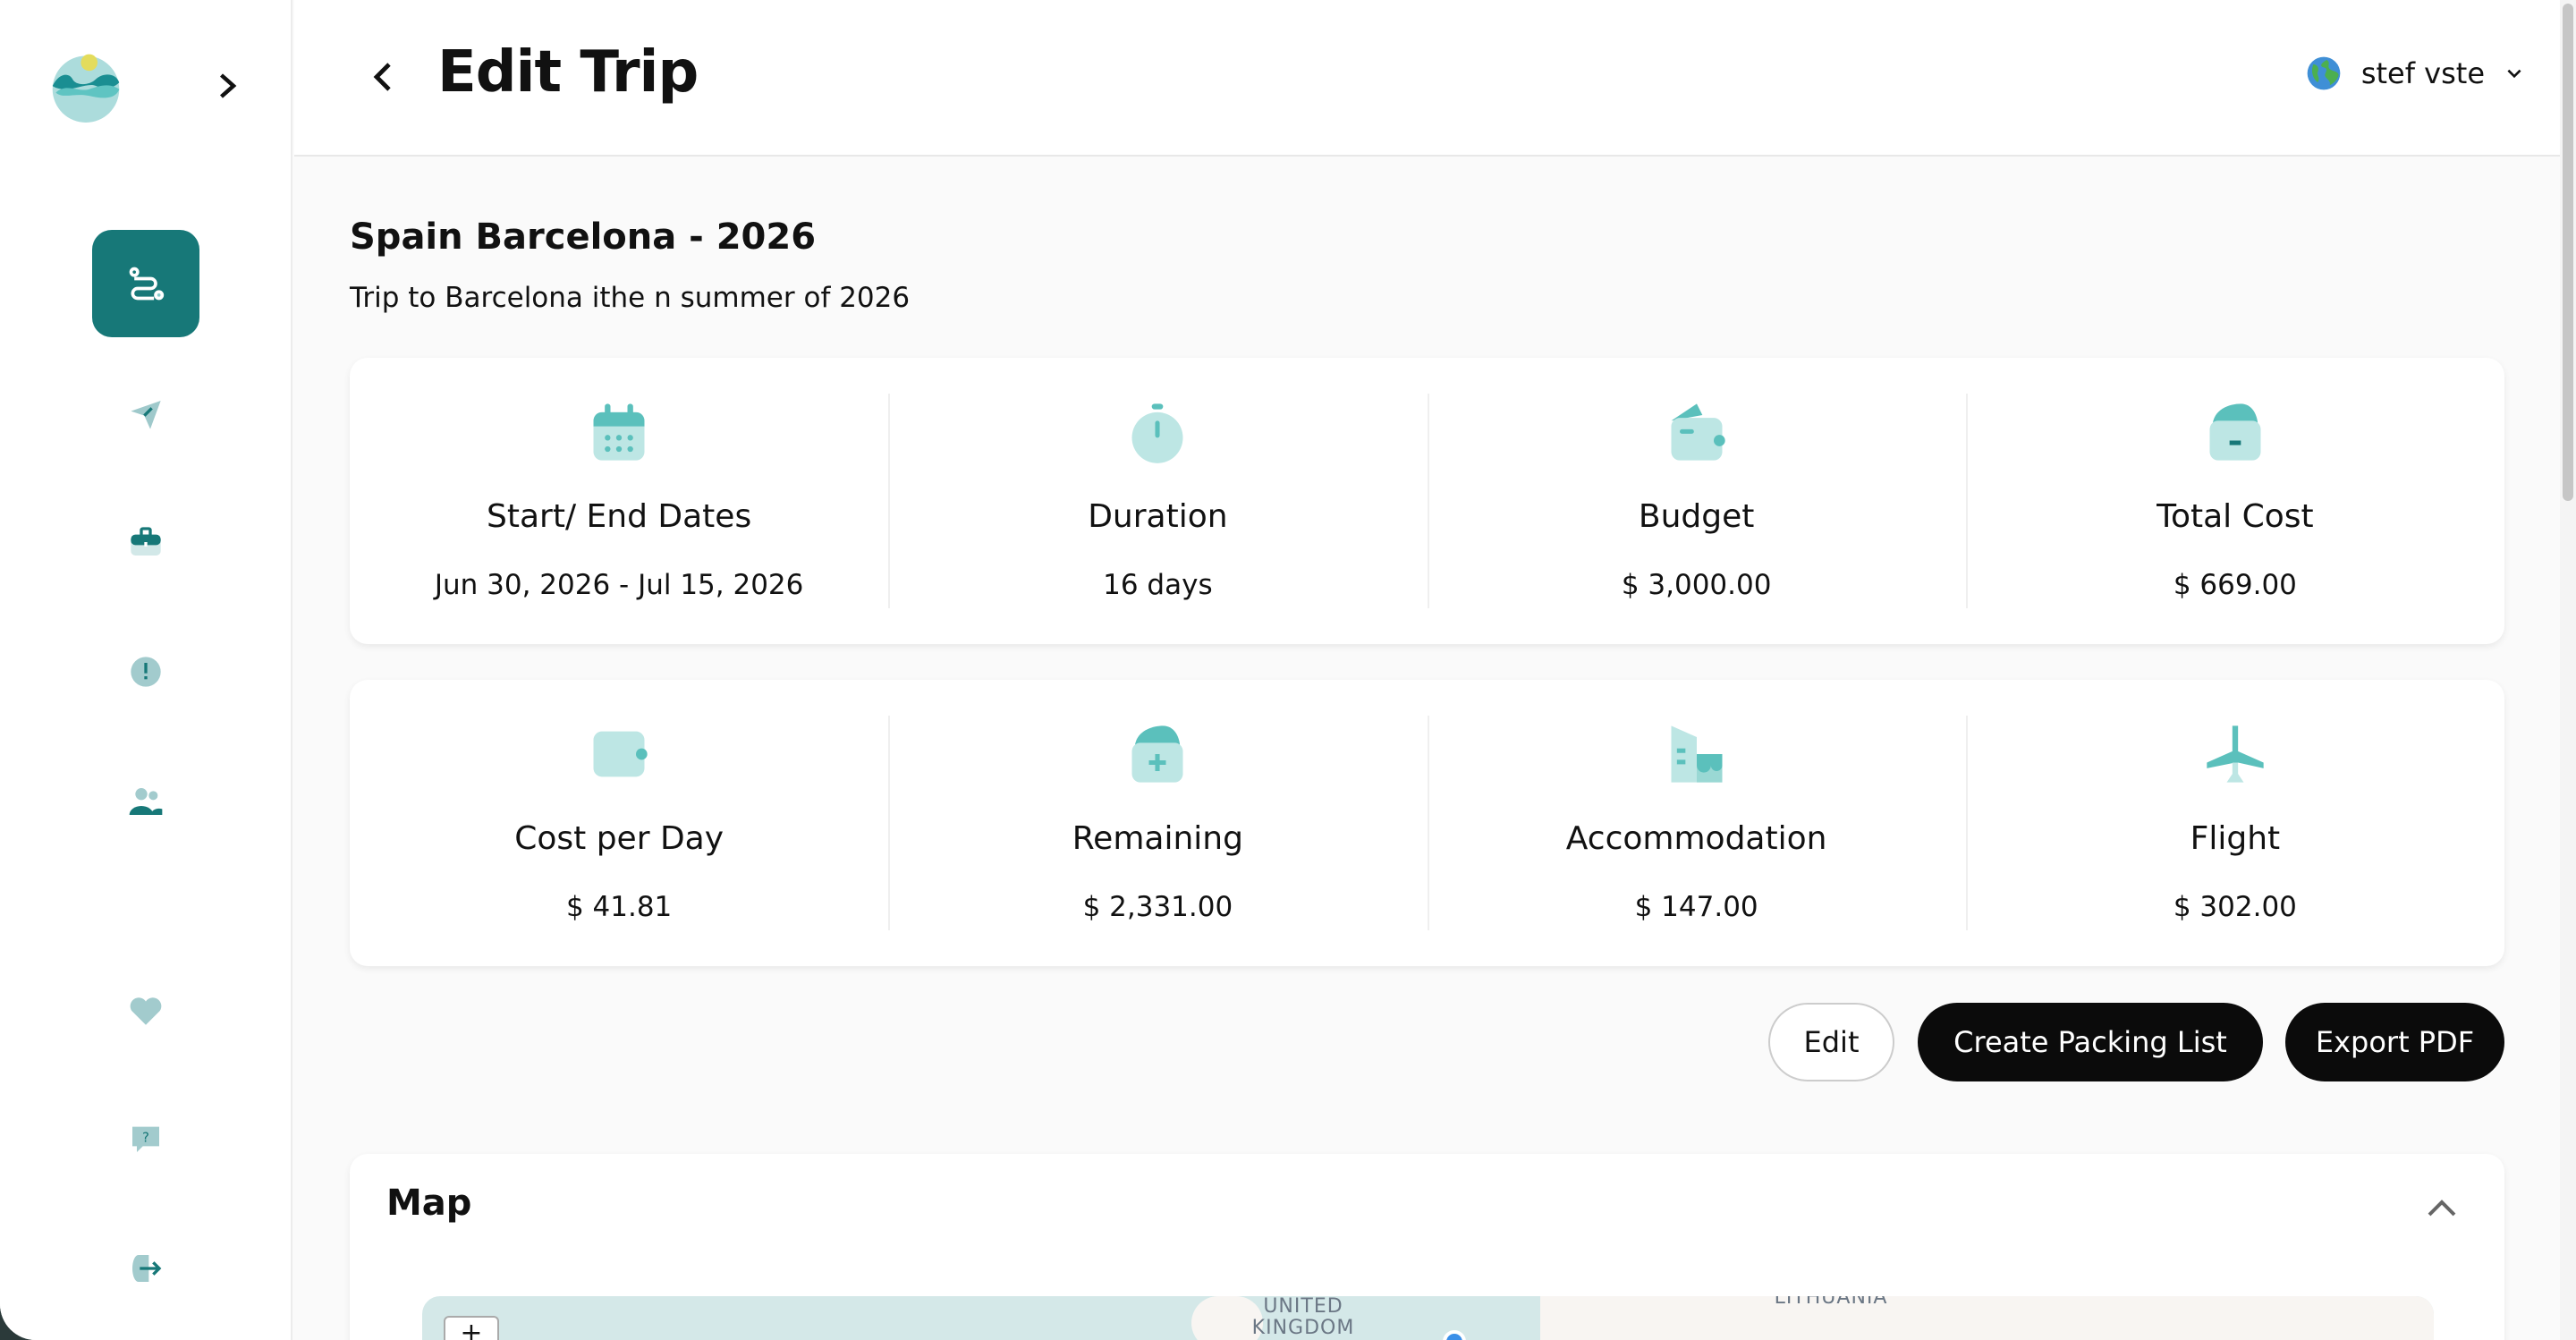 The width and height of the screenshot is (2576, 1340). I want to click on chevron-down-icon, so click(2514, 74).